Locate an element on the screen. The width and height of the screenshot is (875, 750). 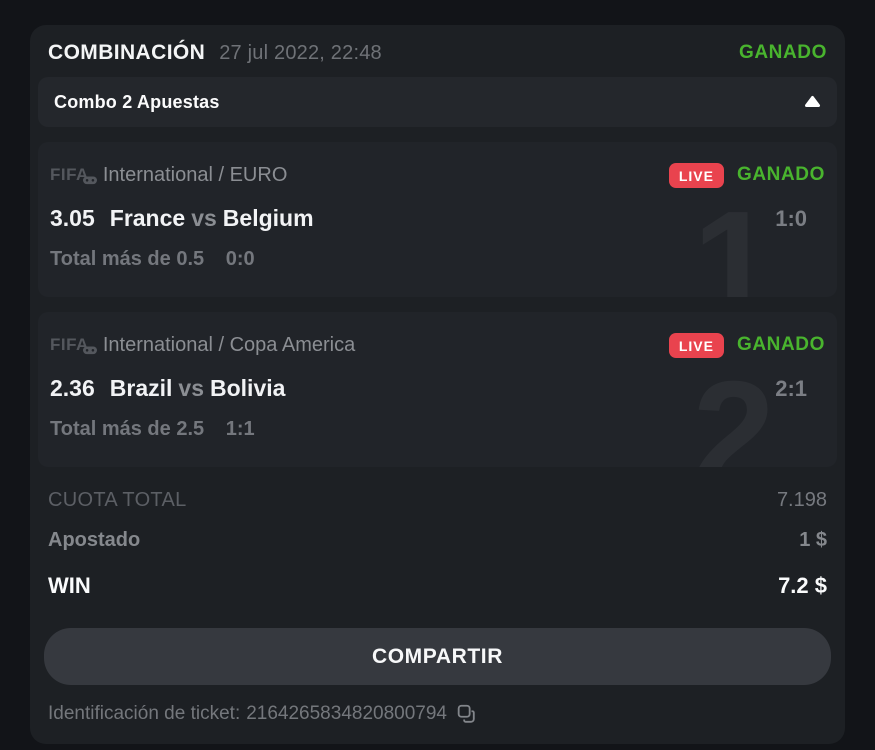
bet-1-odds: 3.05 is located at coordinates (72, 218).